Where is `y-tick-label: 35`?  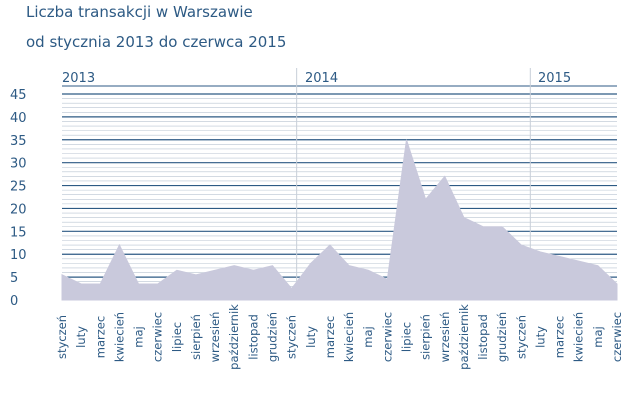 y-tick-label: 35 is located at coordinates (18, 141).